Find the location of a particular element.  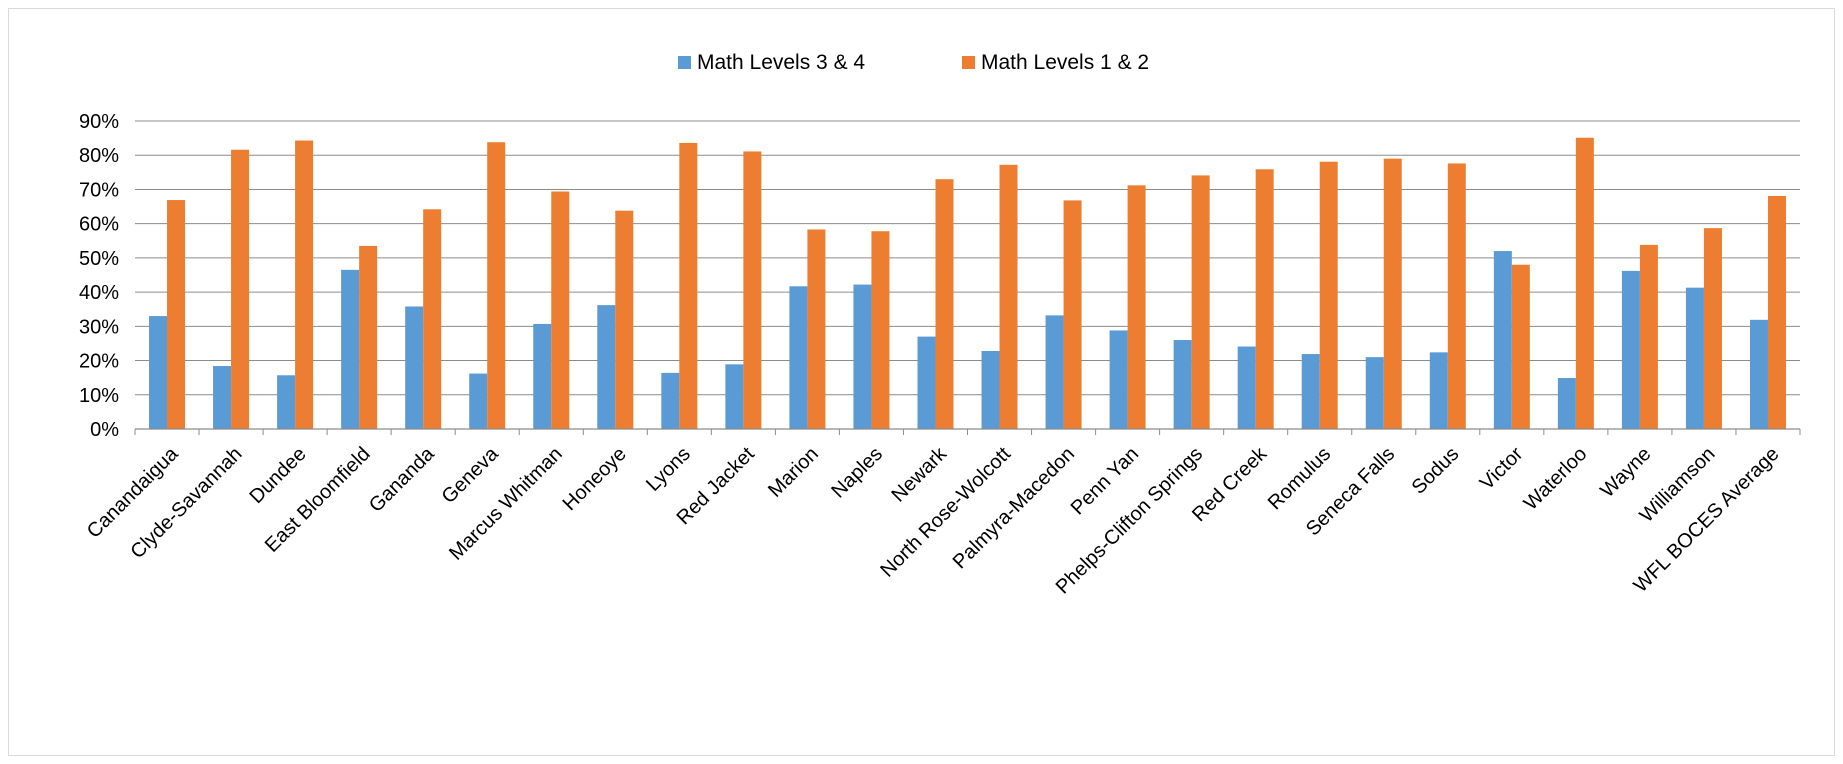

legend-label: Math Levels 1 & 2 is located at coordinates (1065, 62).